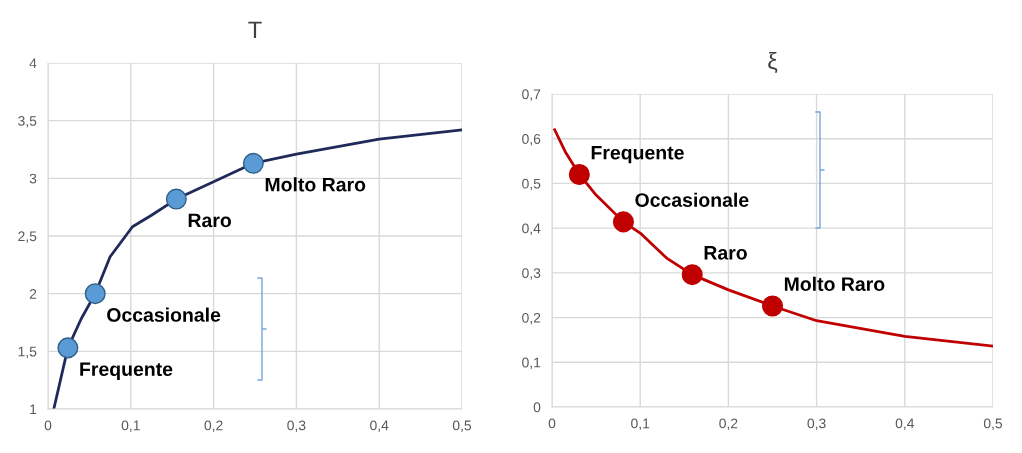 Image resolution: width=1022 pixels, height=453 pixels. I want to click on y-tick-label: 0,4, so click(531, 229).